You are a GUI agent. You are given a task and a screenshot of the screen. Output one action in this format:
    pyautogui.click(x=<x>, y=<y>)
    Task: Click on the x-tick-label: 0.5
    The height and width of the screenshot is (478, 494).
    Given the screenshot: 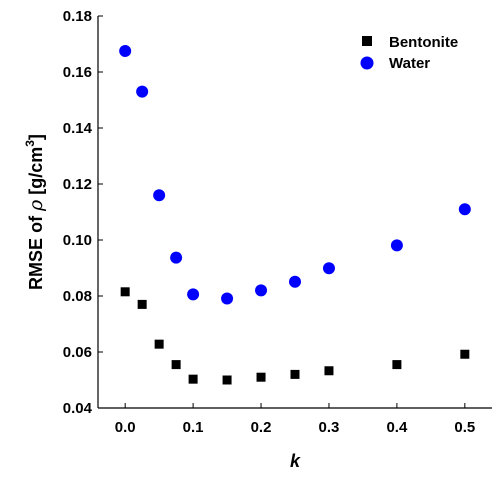 What is the action you would take?
    pyautogui.click(x=464, y=427)
    